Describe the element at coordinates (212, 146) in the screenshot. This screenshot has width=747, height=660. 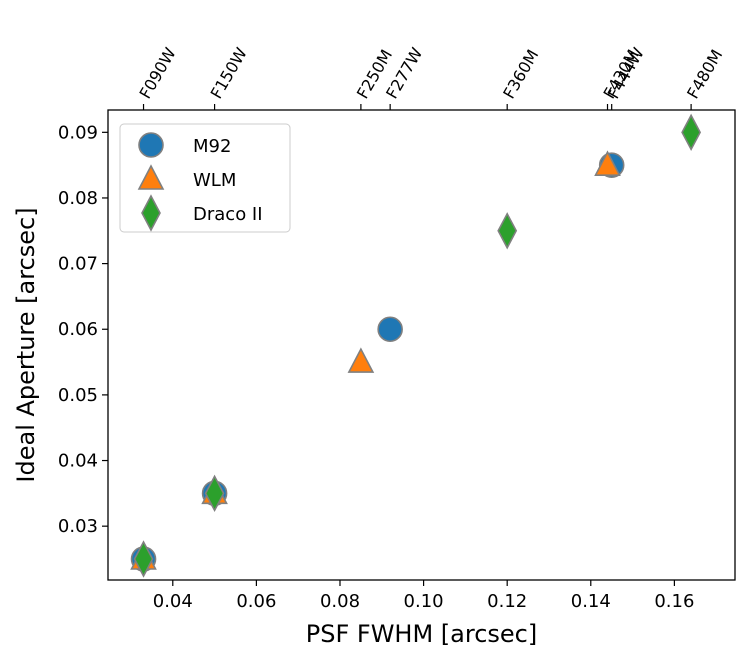
I see `legend-label: M92` at that location.